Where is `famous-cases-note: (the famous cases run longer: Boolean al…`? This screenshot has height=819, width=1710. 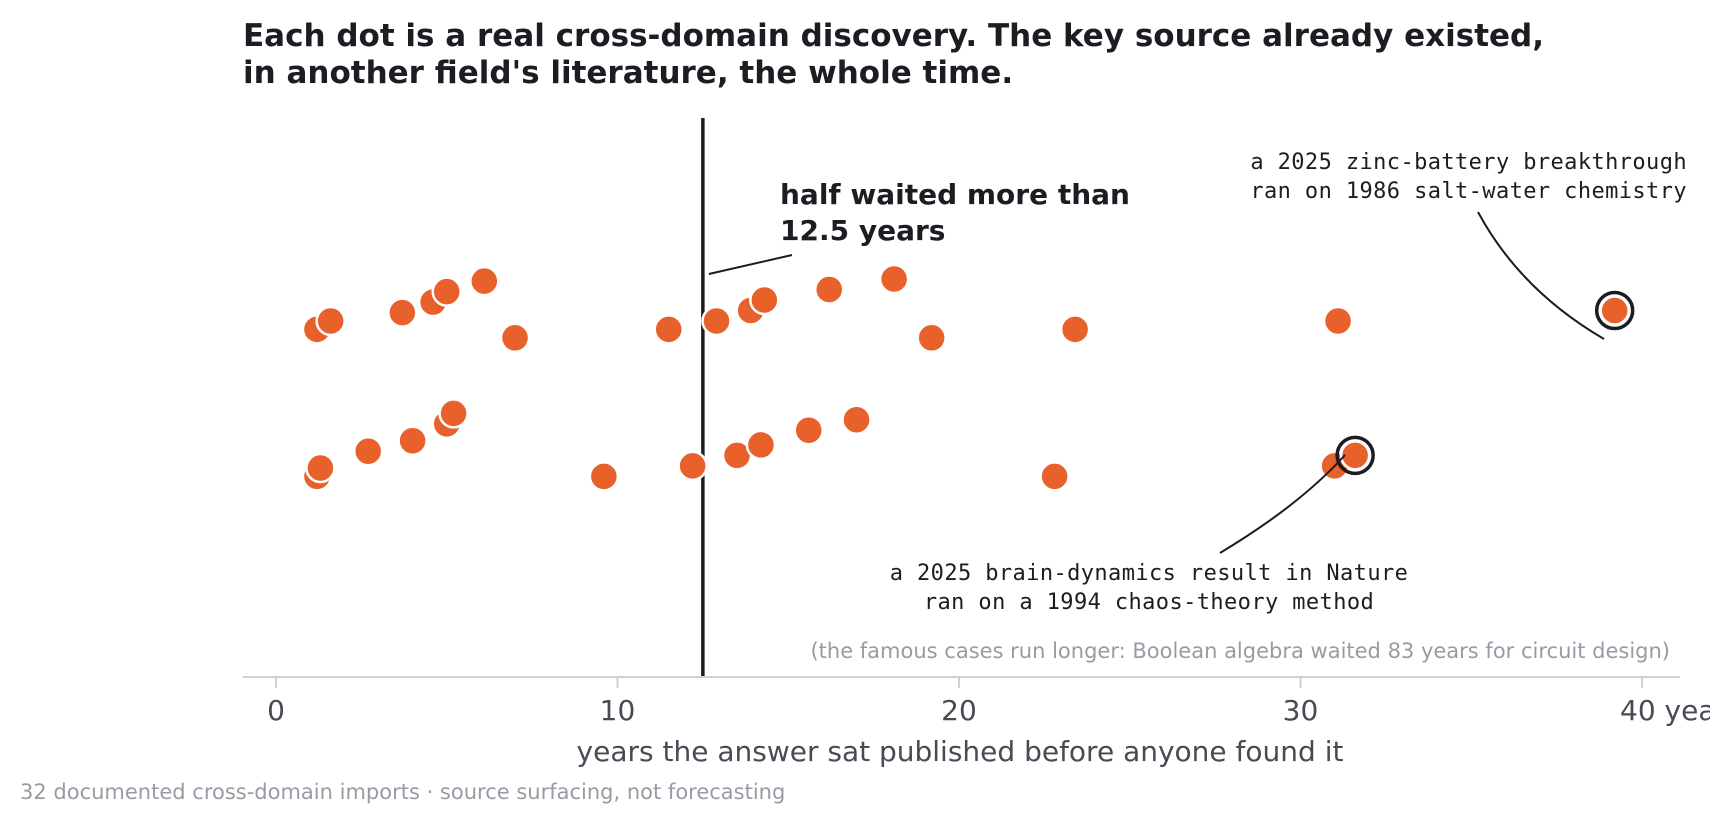 famous-cases-note: (the famous cases run longer: Boolean al… is located at coordinates (1240, 651).